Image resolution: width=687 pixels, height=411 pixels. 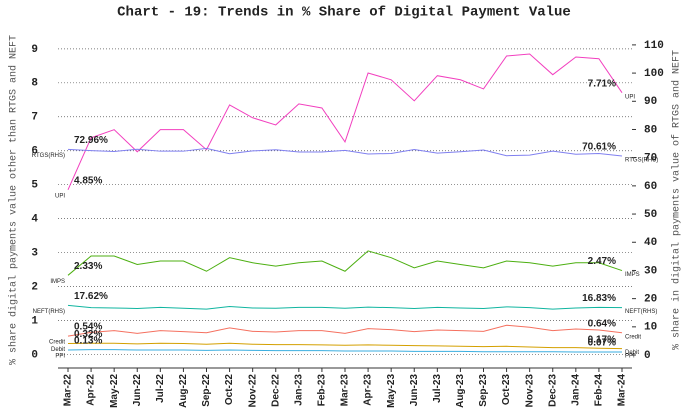 I want to click on value-label: 0.17%, so click(x=602, y=339).